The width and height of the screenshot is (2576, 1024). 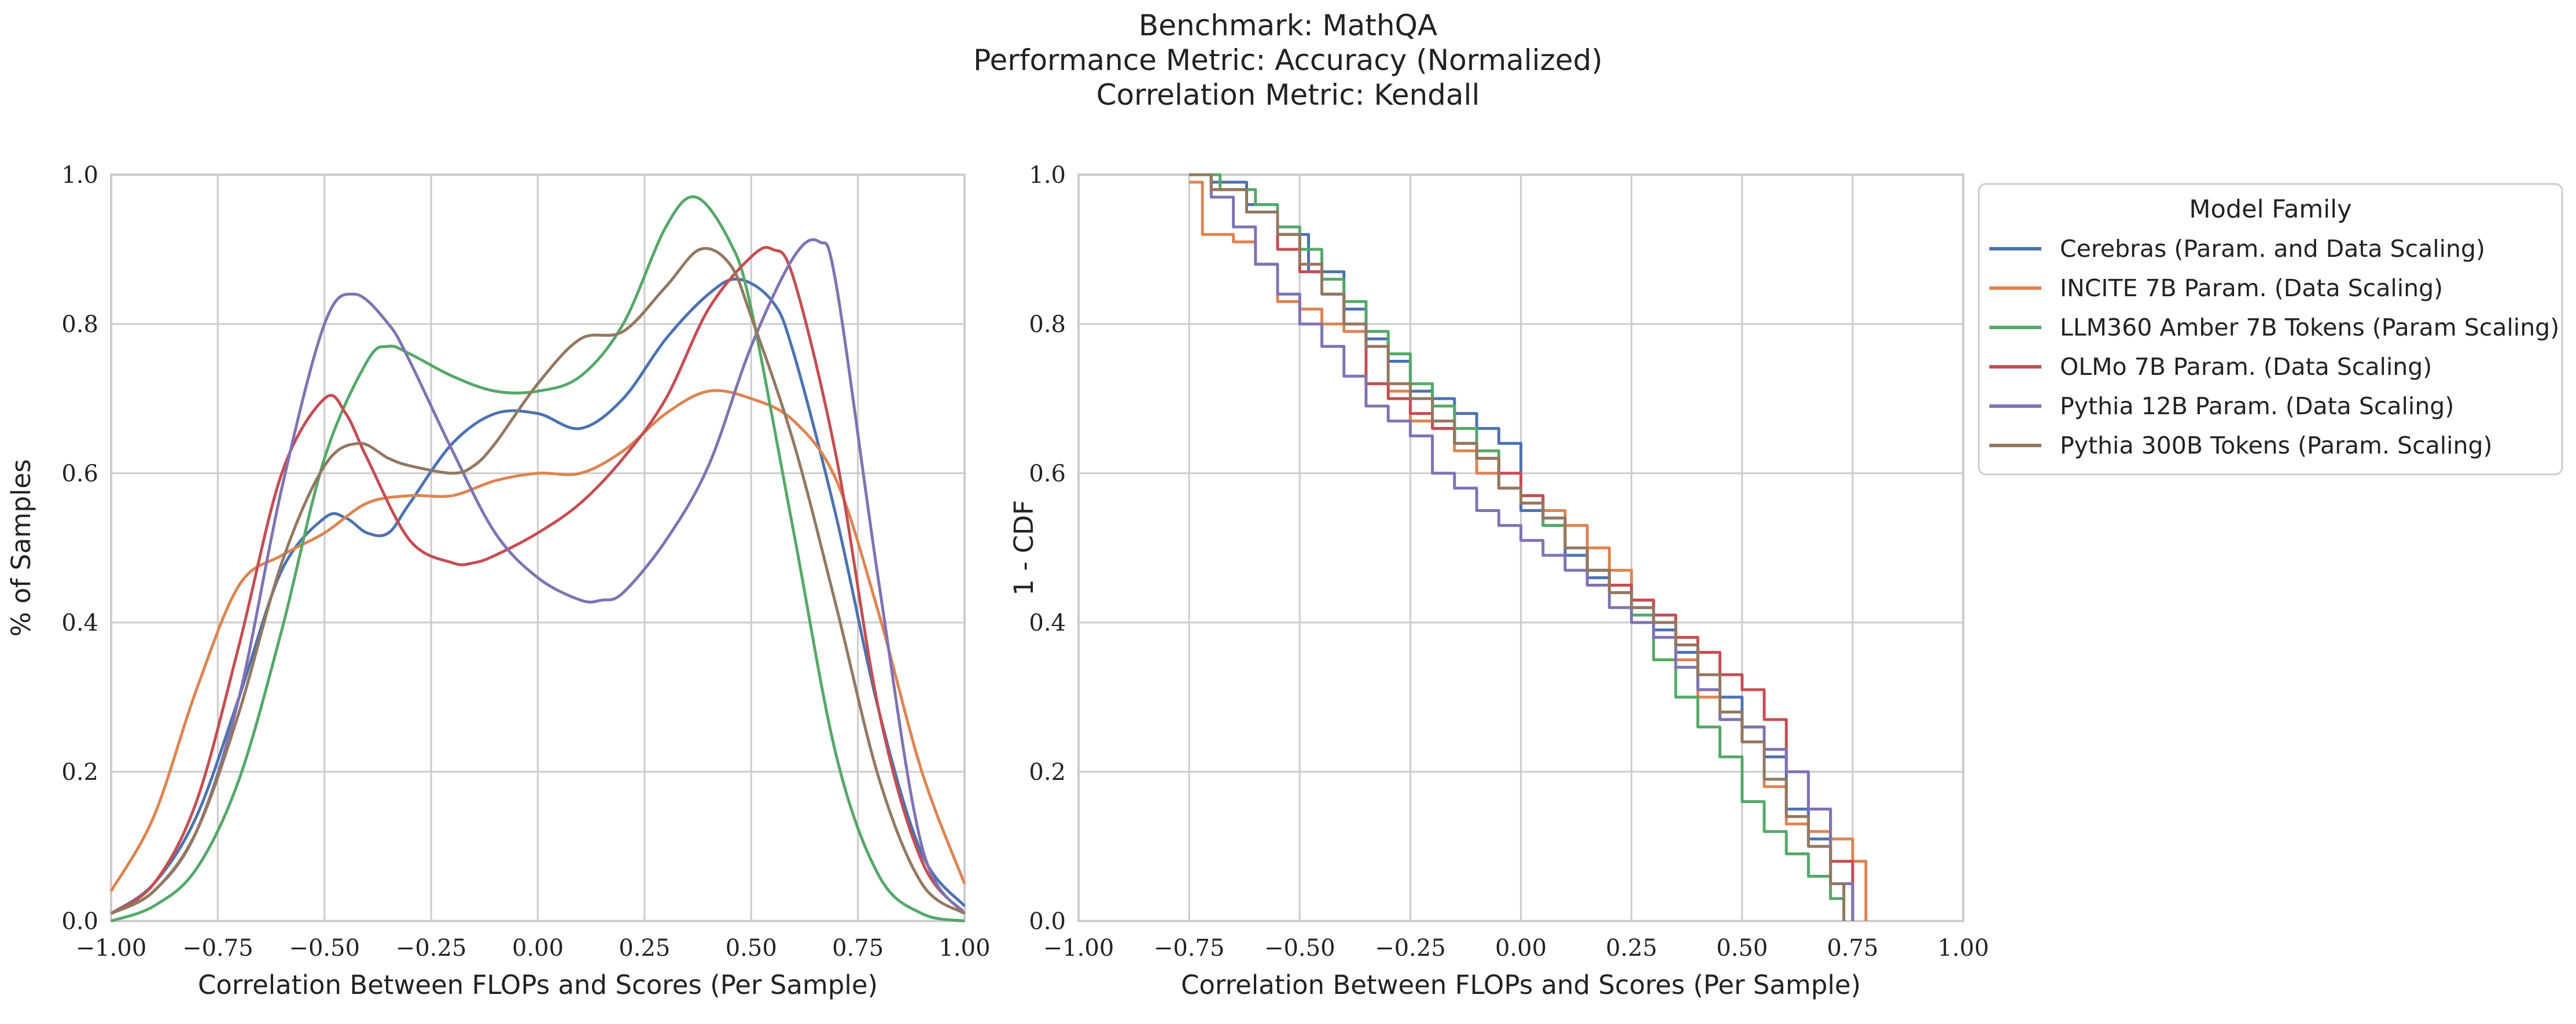 I want to click on title-line-benchmark: Benchmark: MathQA, so click(x=1288, y=25).